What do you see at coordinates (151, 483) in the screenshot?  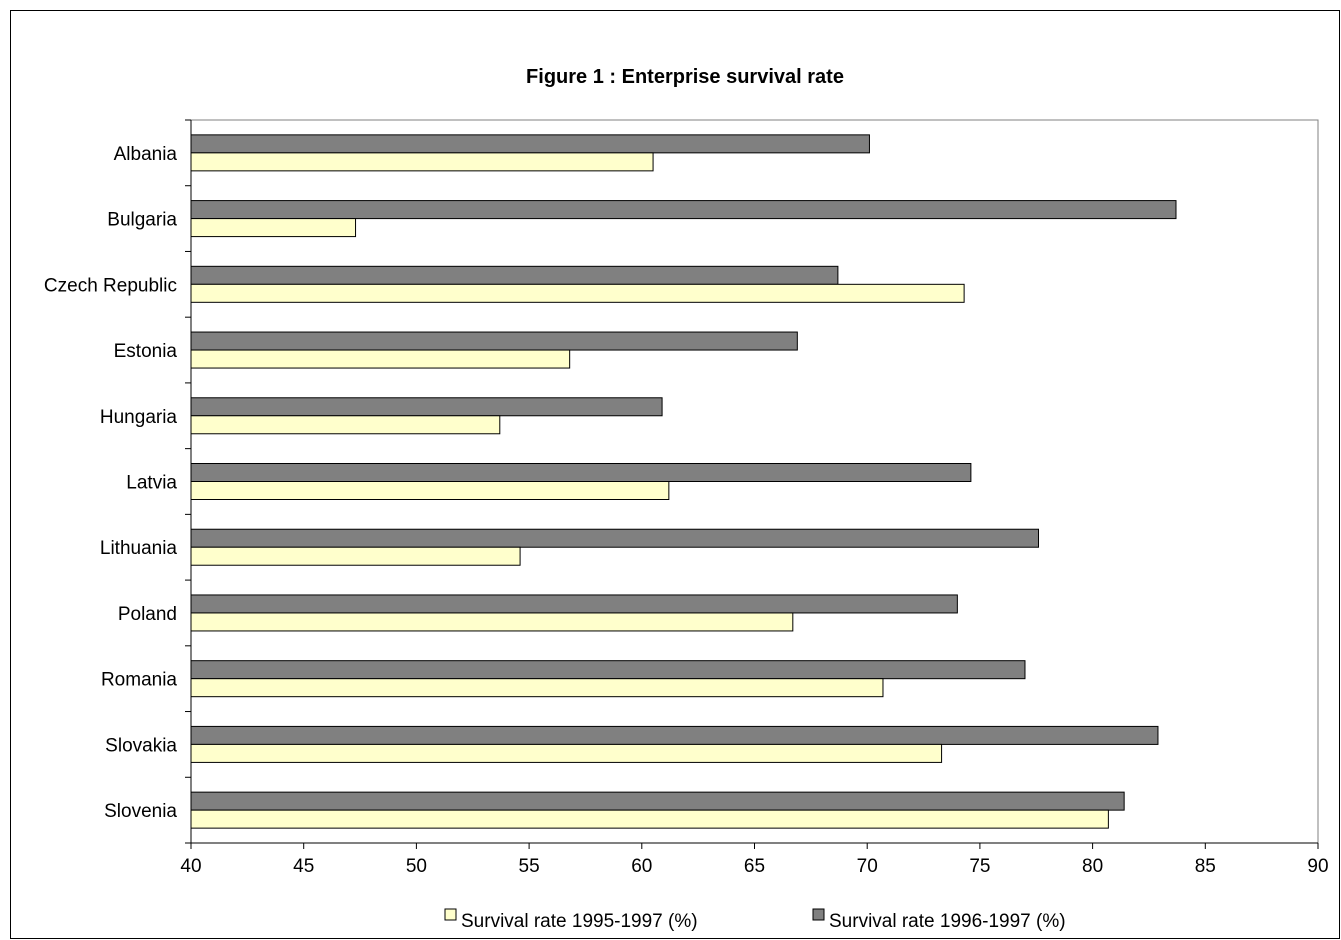 I see `category-label: Latvia` at bounding box center [151, 483].